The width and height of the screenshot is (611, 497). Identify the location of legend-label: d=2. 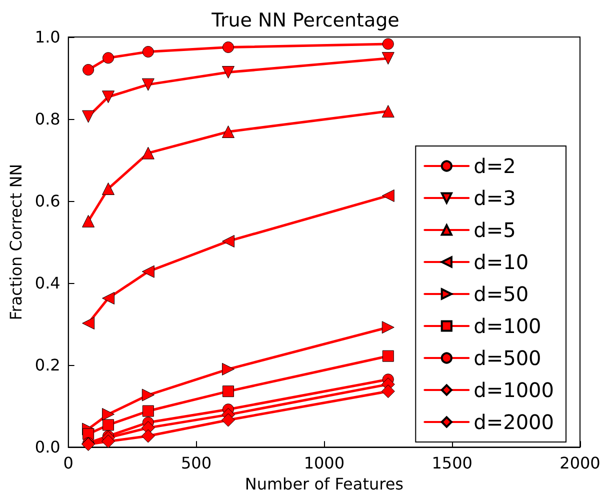
(495, 166).